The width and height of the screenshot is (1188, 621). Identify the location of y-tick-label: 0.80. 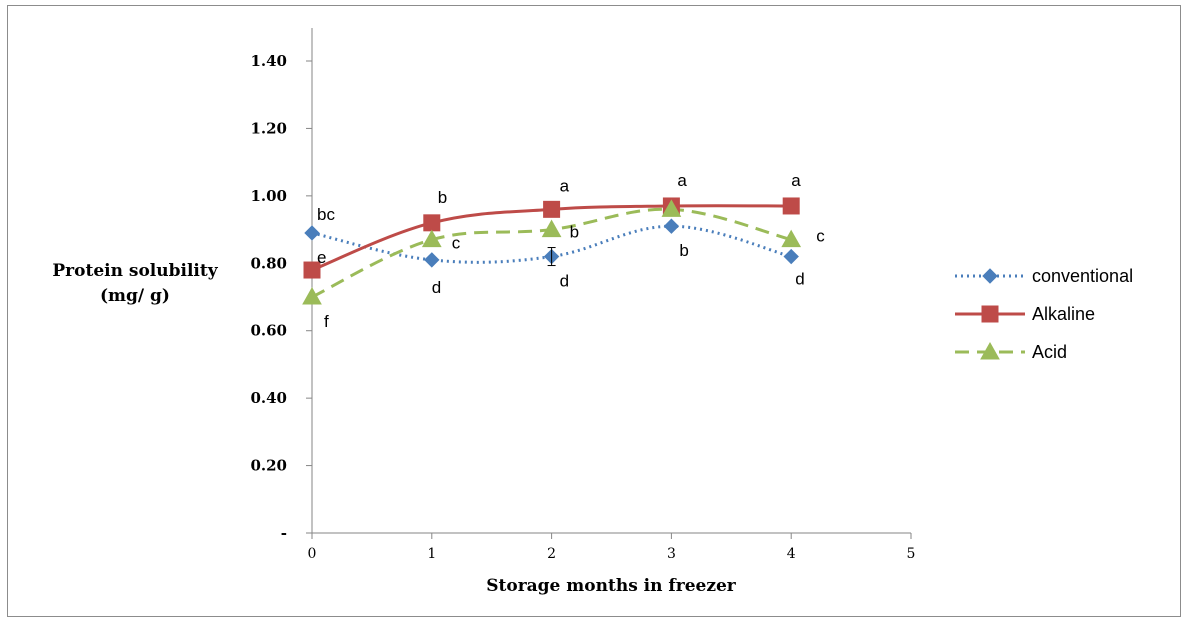
(268, 263).